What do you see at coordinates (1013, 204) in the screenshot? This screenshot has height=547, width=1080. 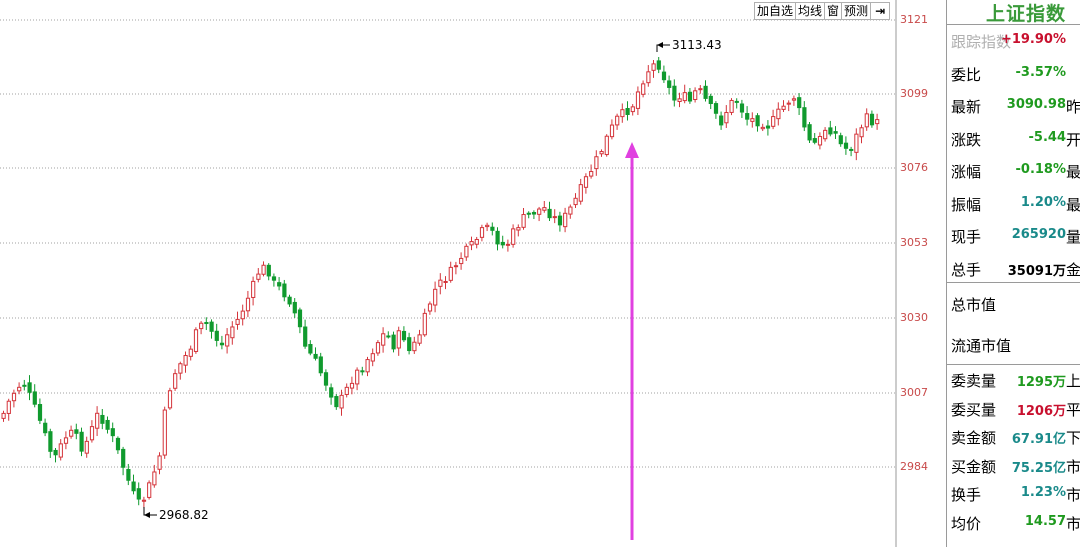 I see `quote-row: 振幅 1.20% 最` at bounding box center [1013, 204].